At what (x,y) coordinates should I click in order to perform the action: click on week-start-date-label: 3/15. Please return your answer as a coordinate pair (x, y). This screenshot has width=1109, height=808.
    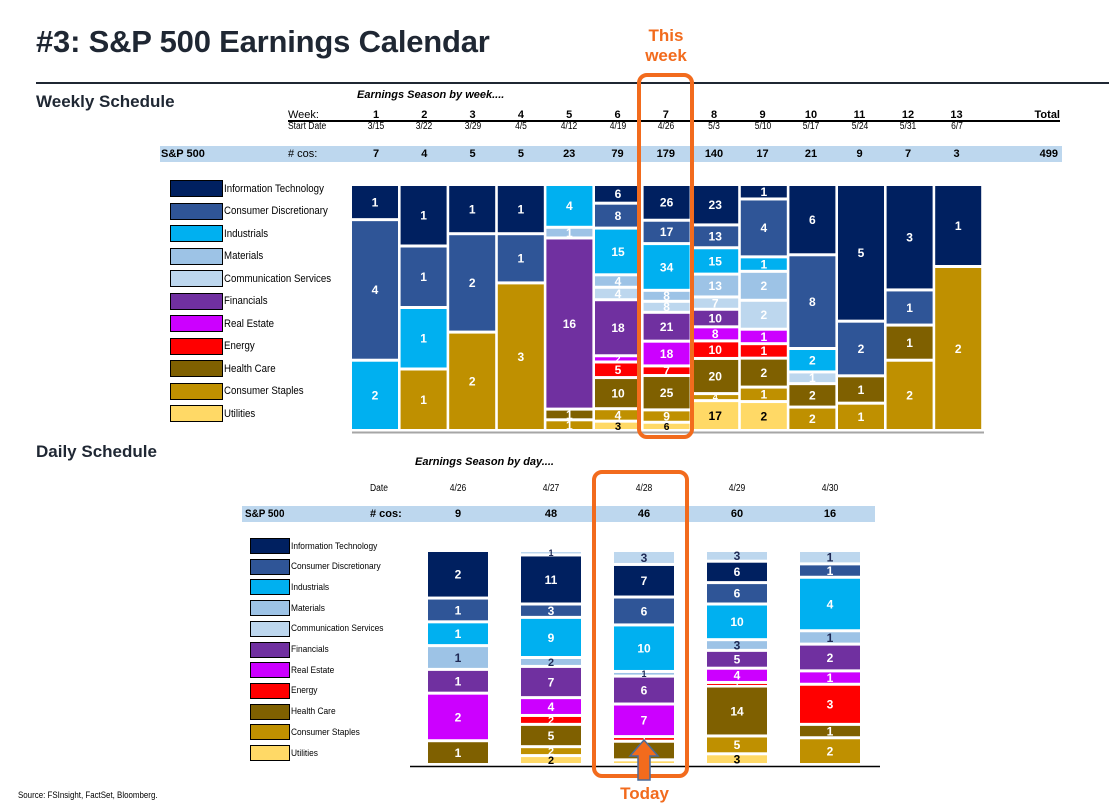
    Looking at the image, I should click on (376, 126).